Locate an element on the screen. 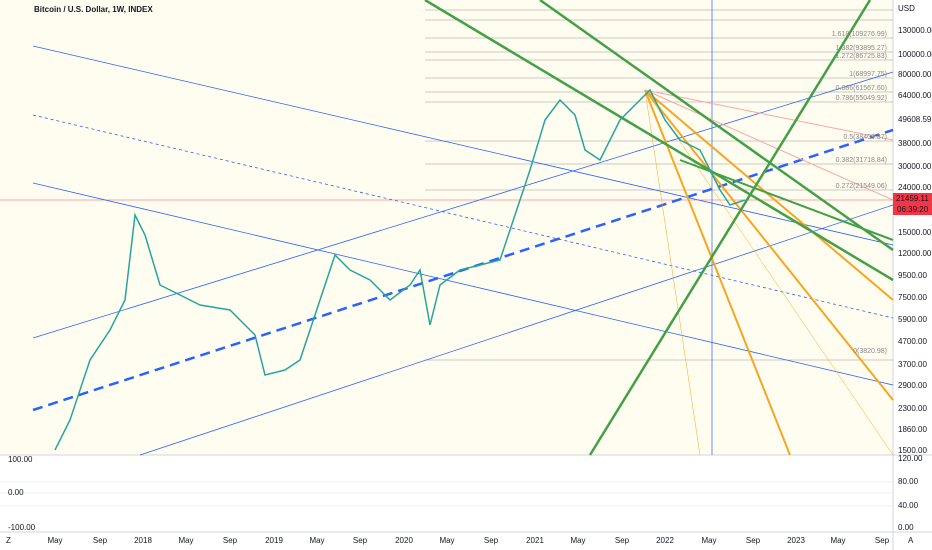 Image resolution: width=932 pixels, height=550 pixels. fib-label: 1.618(109276.99) is located at coordinates (859, 34).